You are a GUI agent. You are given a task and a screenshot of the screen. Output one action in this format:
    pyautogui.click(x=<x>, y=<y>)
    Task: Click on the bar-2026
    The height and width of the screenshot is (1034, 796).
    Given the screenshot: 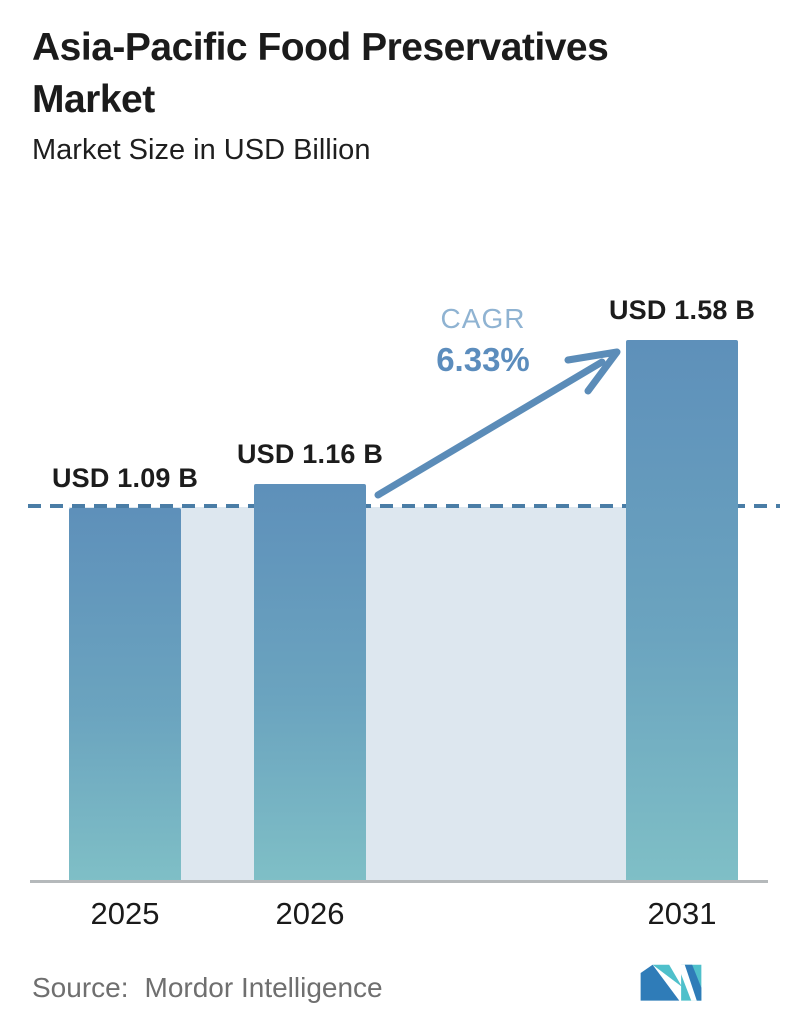 What is the action you would take?
    pyautogui.click(x=310, y=682)
    